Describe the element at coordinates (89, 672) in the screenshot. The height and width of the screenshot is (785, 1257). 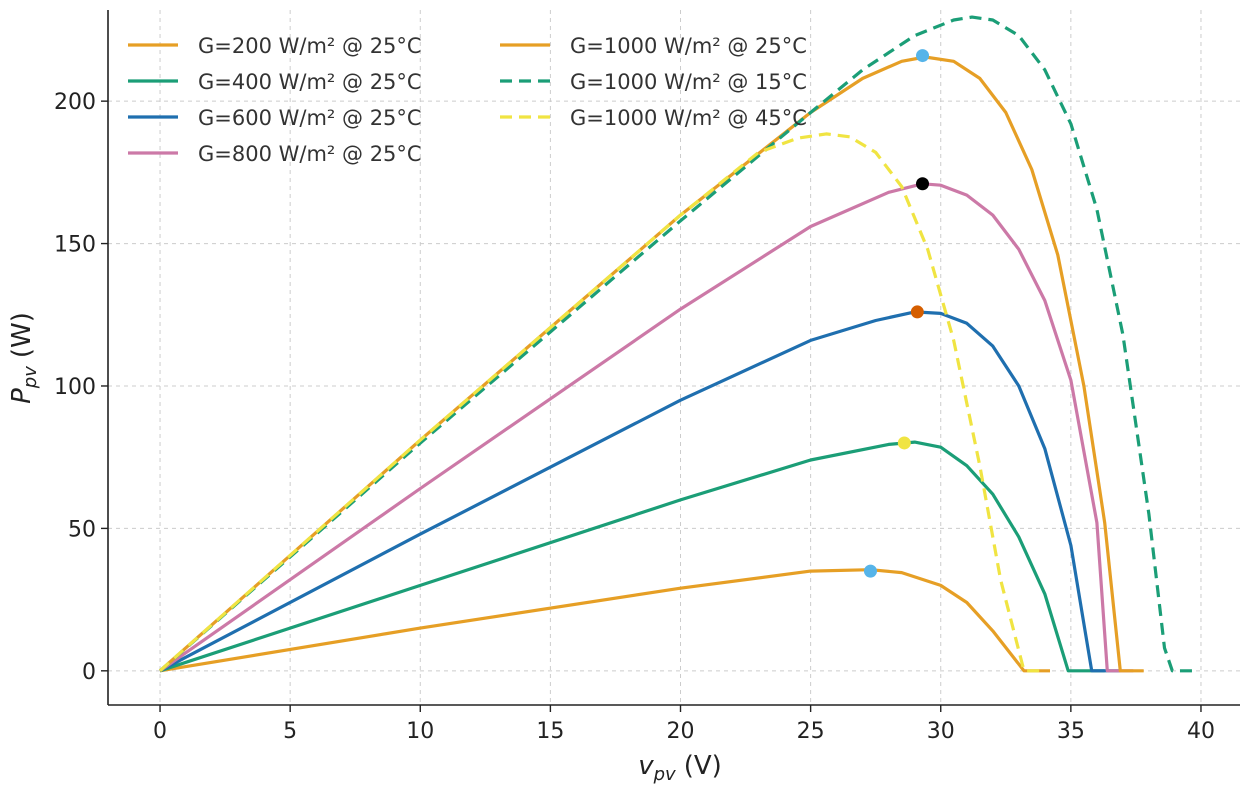
I see `y-tick-label: 0` at that location.